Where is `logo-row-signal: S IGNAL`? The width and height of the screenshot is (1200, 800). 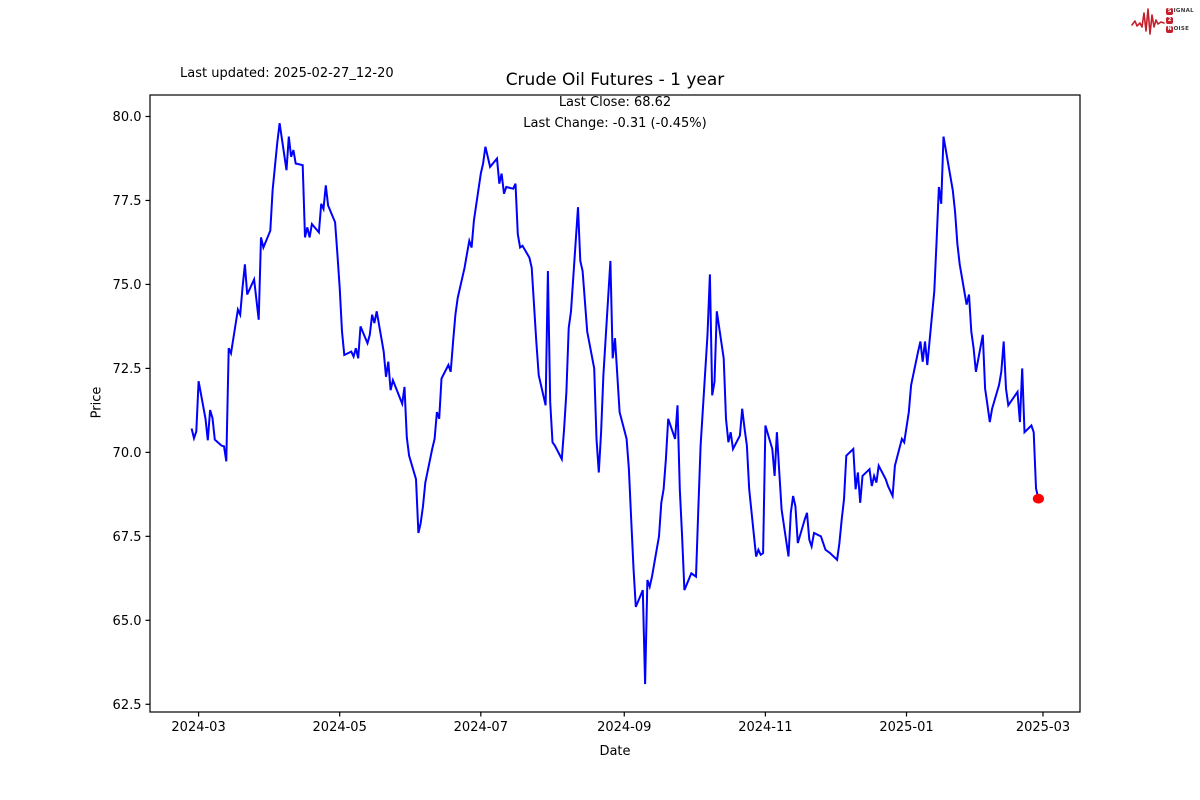
logo-row-signal: S IGNAL is located at coordinates (1180, 11).